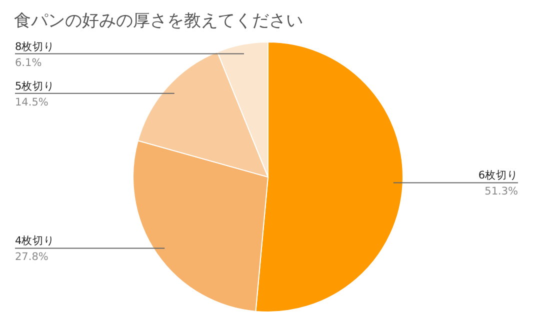 The height and width of the screenshot is (331, 536). I want to click on chart-title: 食パンの好みの厚さを教えてください, so click(158, 21).